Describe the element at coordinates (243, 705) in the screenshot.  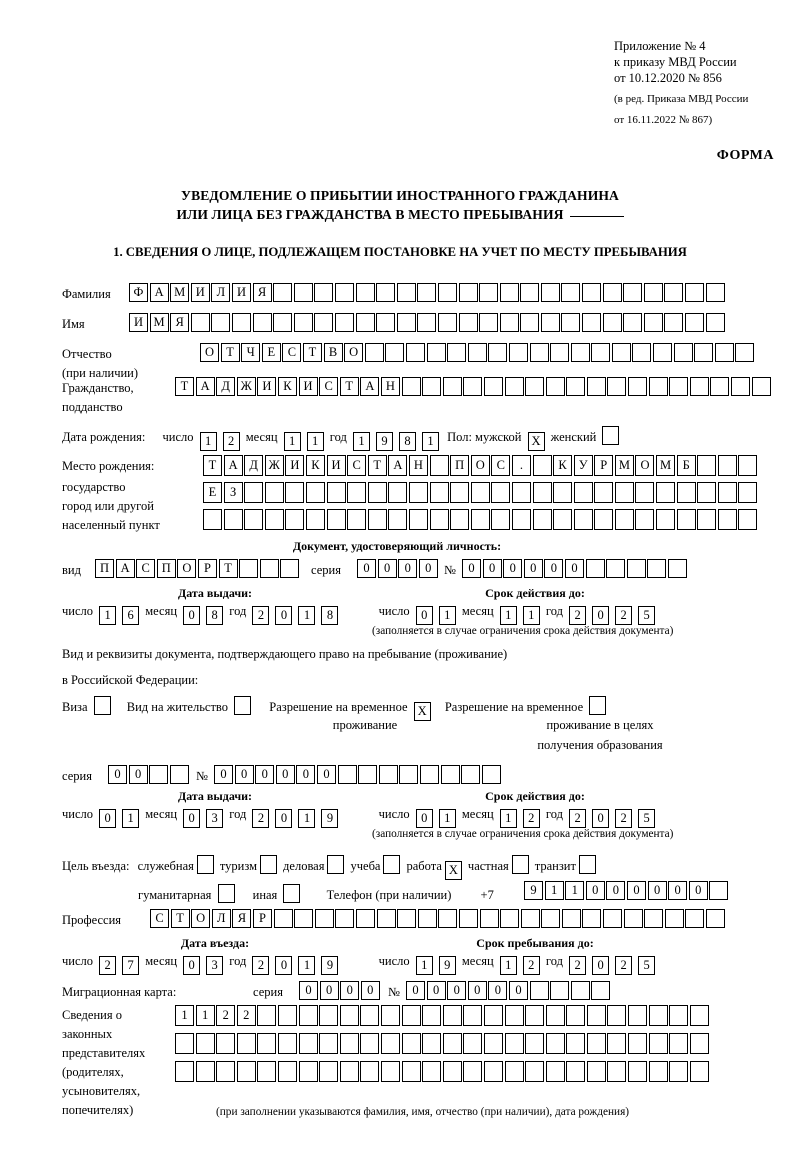
I see `permit-residence-checkbox` at that location.